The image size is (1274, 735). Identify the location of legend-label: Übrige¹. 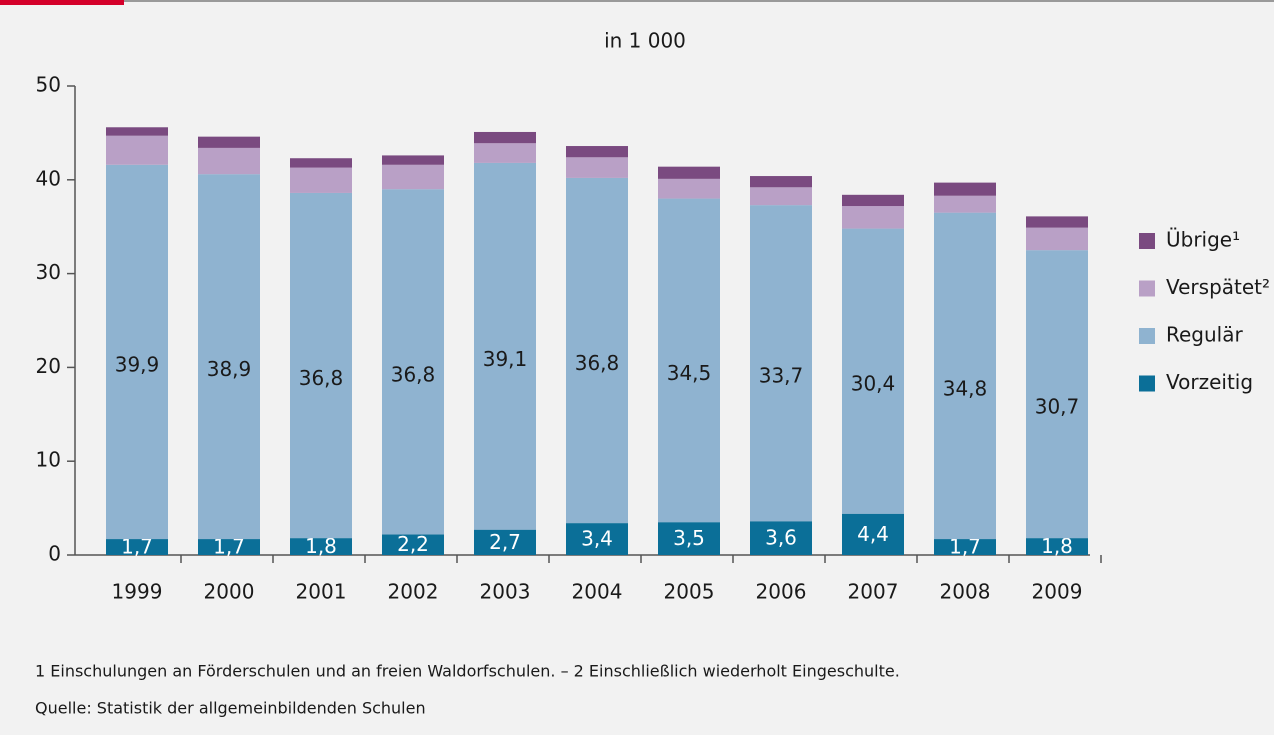
(1203, 240).